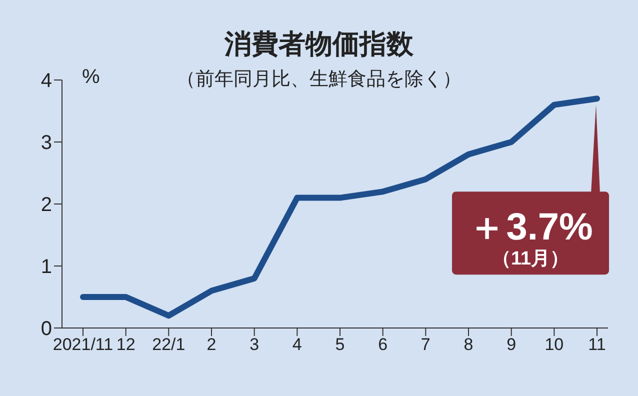  I want to click on annotation: ＋3.7%, so click(530, 227).